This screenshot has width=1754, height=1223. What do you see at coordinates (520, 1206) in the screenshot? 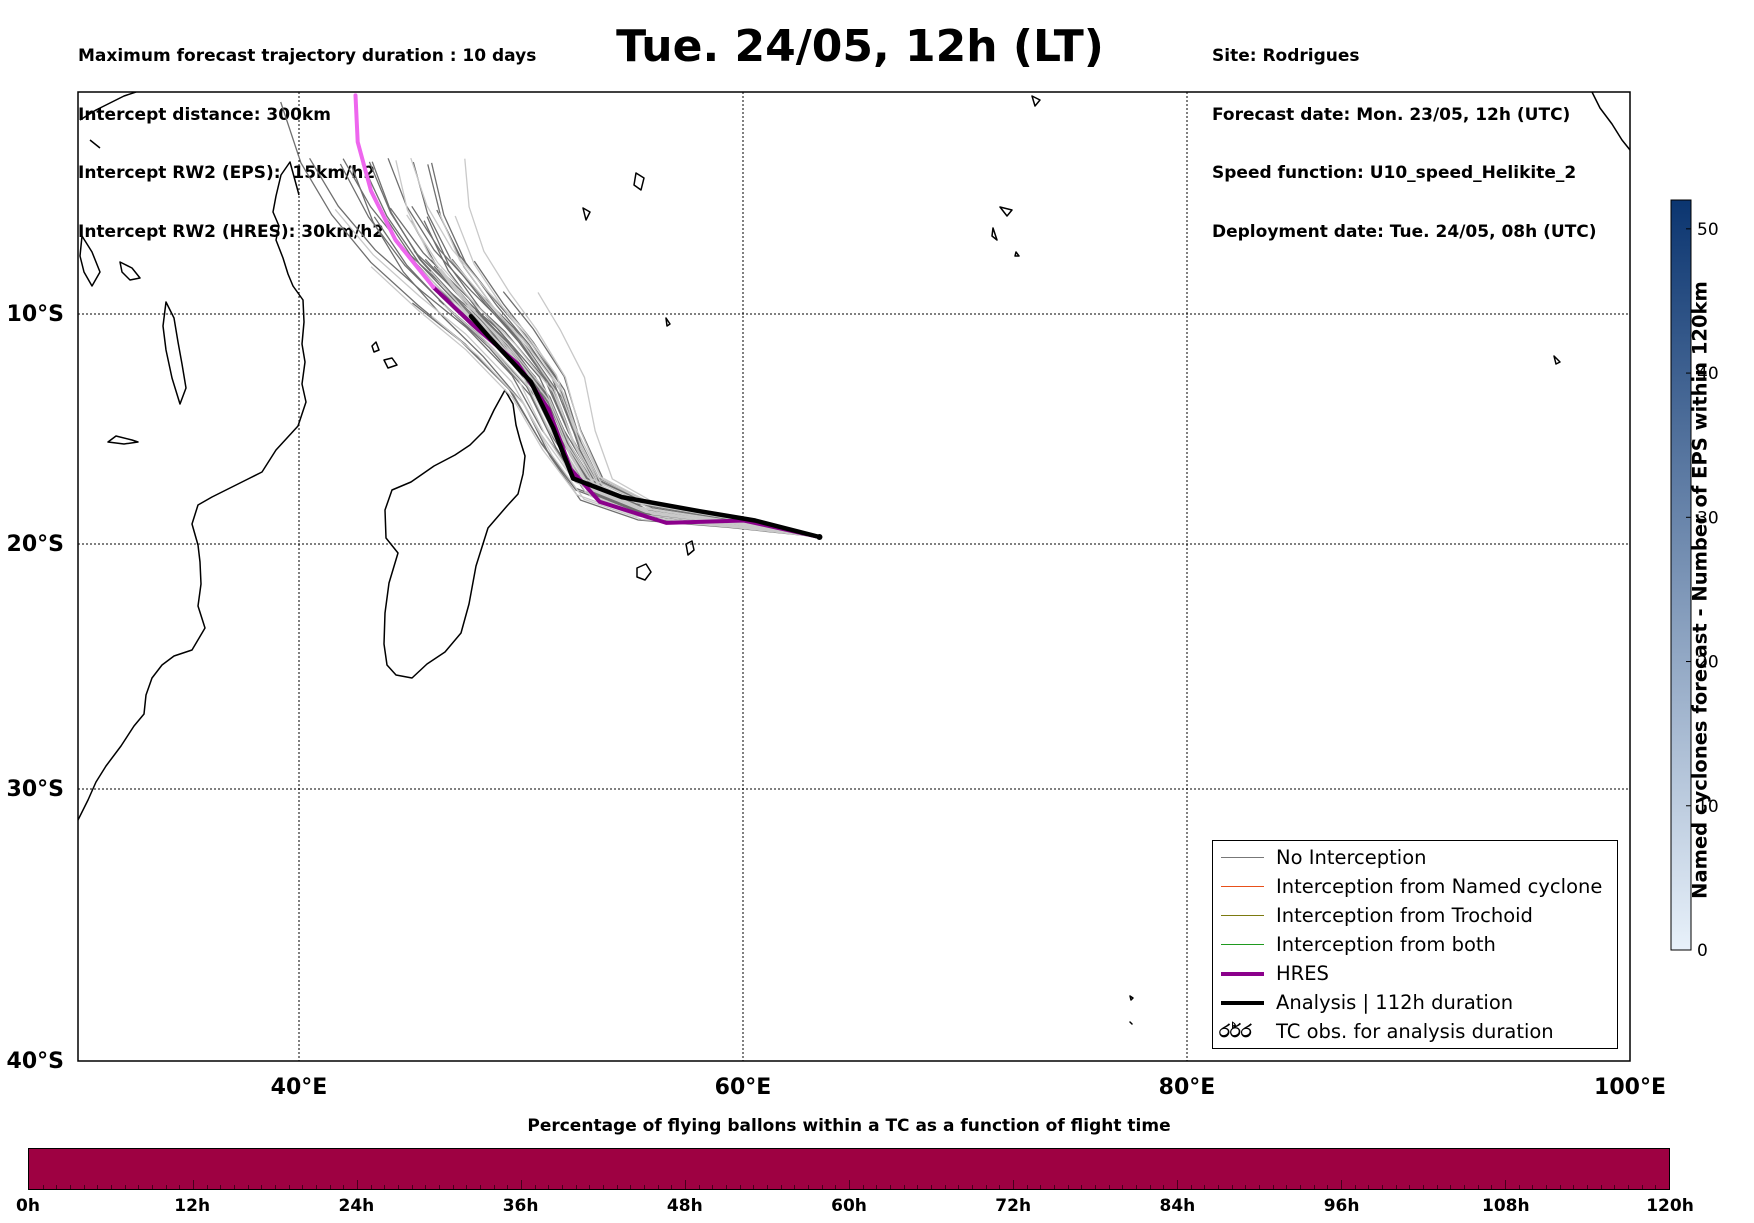
I see `flight-time-tick-label: 36h` at bounding box center [520, 1206].